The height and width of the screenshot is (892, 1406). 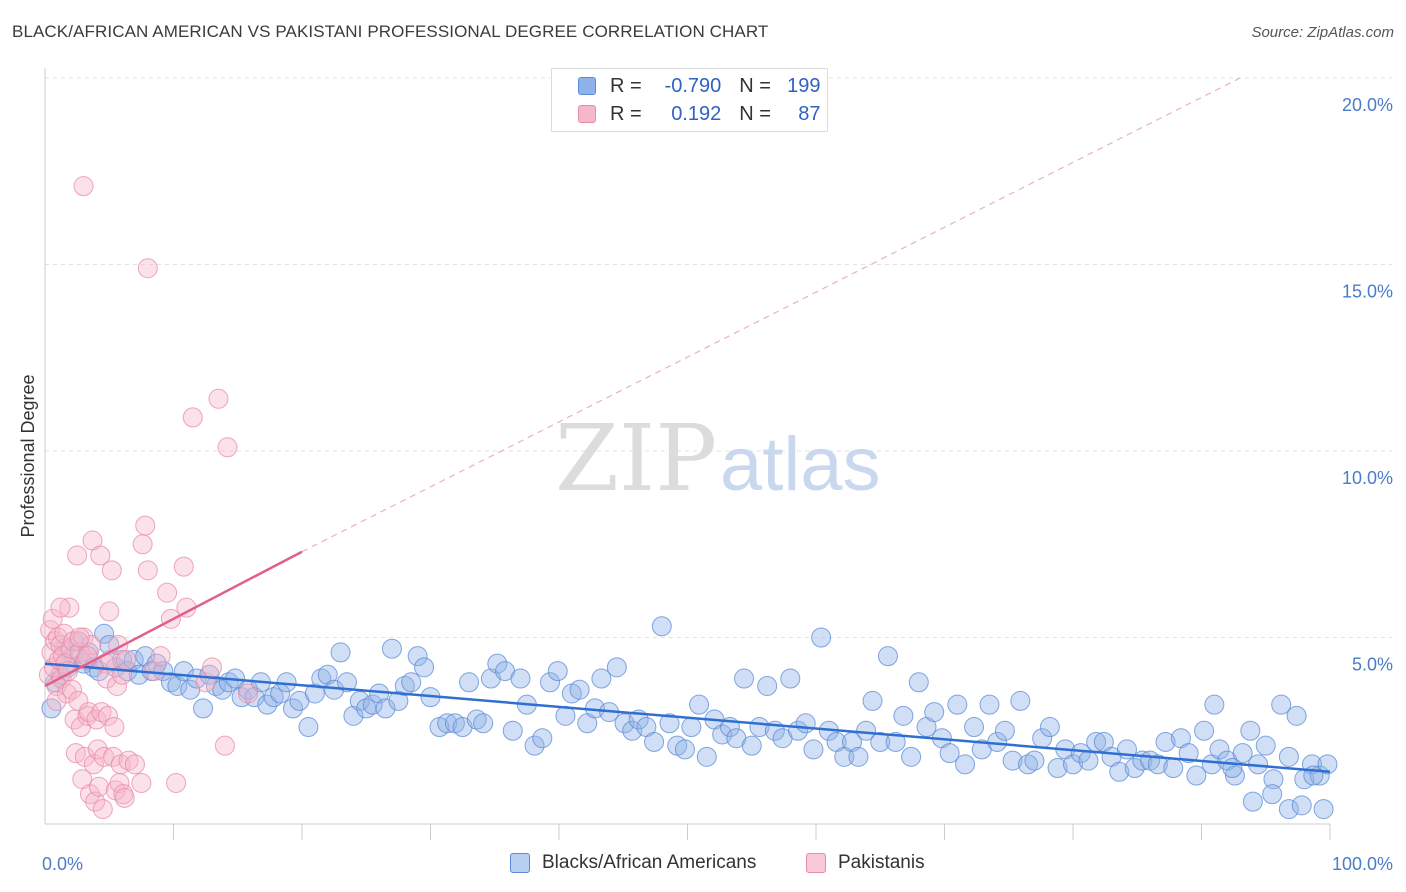 What do you see at coordinates (636, 458) in the screenshot?
I see `watermark-zip: ZIP` at bounding box center [636, 458].